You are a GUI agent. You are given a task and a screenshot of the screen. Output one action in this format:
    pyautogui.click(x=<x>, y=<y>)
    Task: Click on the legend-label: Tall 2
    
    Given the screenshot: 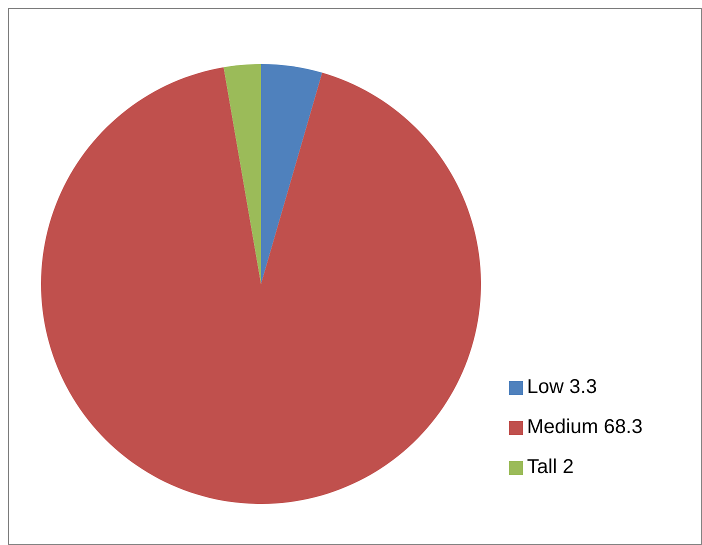 What is the action you would take?
    pyautogui.click(x=550, y=467)
    